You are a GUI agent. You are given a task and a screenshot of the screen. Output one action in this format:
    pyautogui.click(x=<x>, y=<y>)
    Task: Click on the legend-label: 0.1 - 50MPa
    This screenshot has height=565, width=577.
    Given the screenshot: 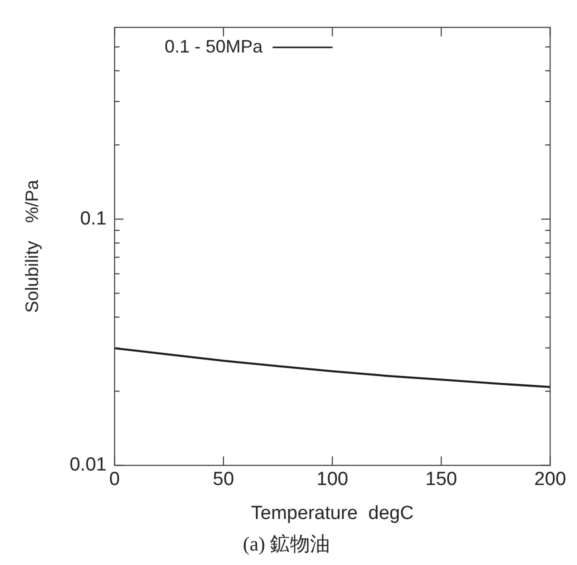 What is the action you would take?
    pyautogui.click(x=214, y=46)
    